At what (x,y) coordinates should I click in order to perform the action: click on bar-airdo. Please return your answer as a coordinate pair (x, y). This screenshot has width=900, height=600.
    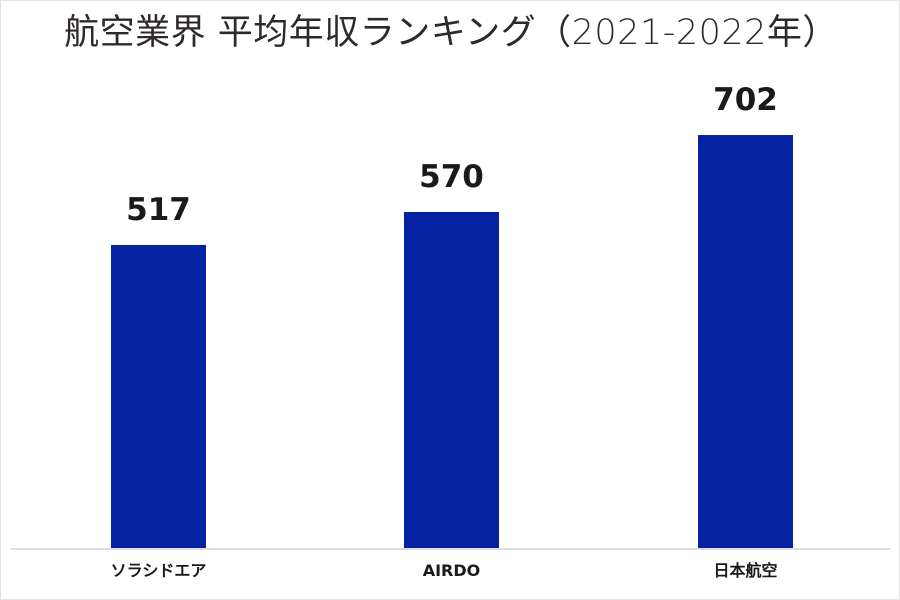
    Looking at the image, I should click on (451, 380).